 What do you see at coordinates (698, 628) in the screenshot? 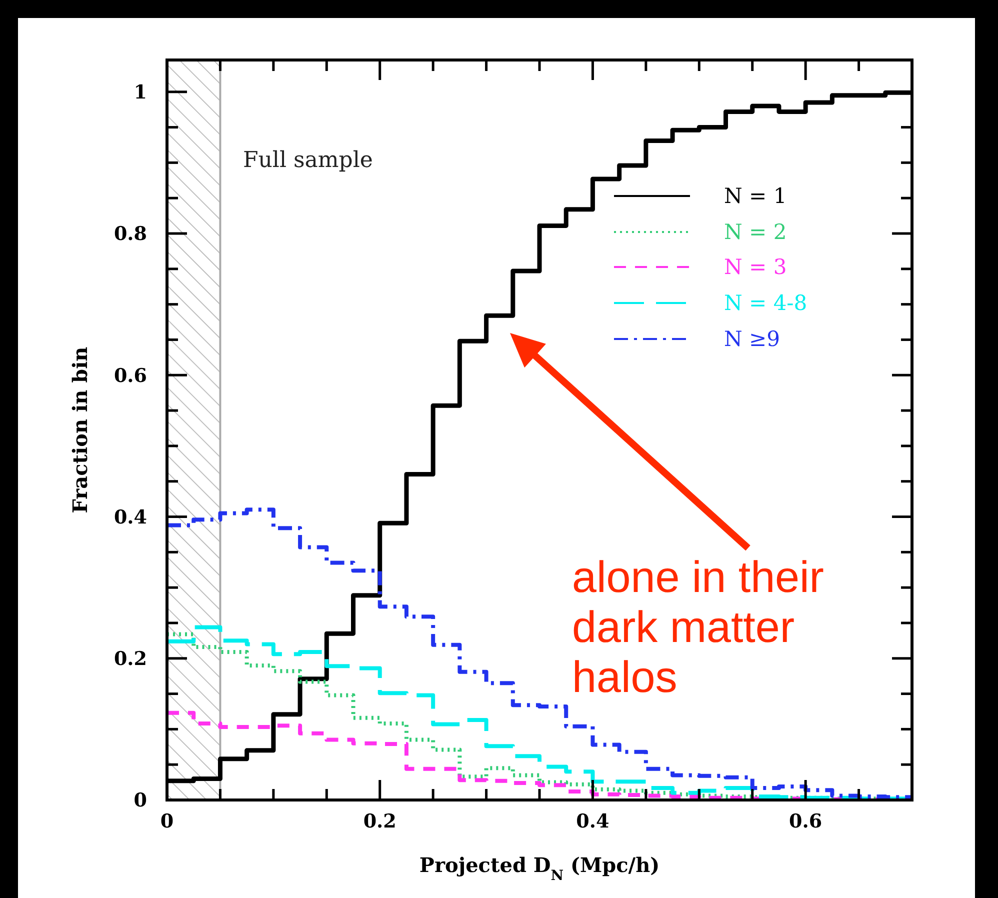
I see `annotation: alone in their dark matter halos` at bounding box center [698, 628].